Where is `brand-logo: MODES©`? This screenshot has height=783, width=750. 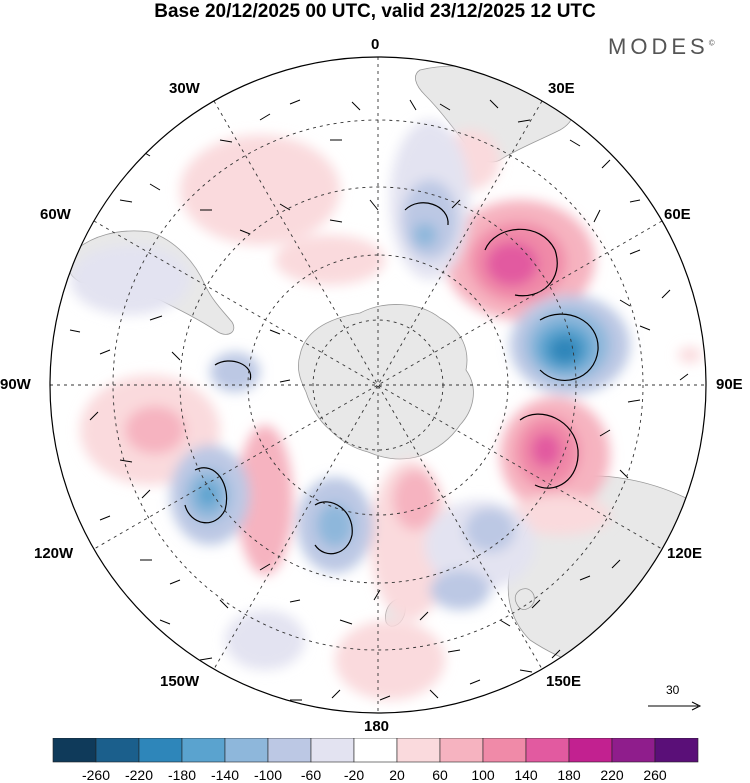
brand-logo: MODES© is located at coordinates (661, 46).